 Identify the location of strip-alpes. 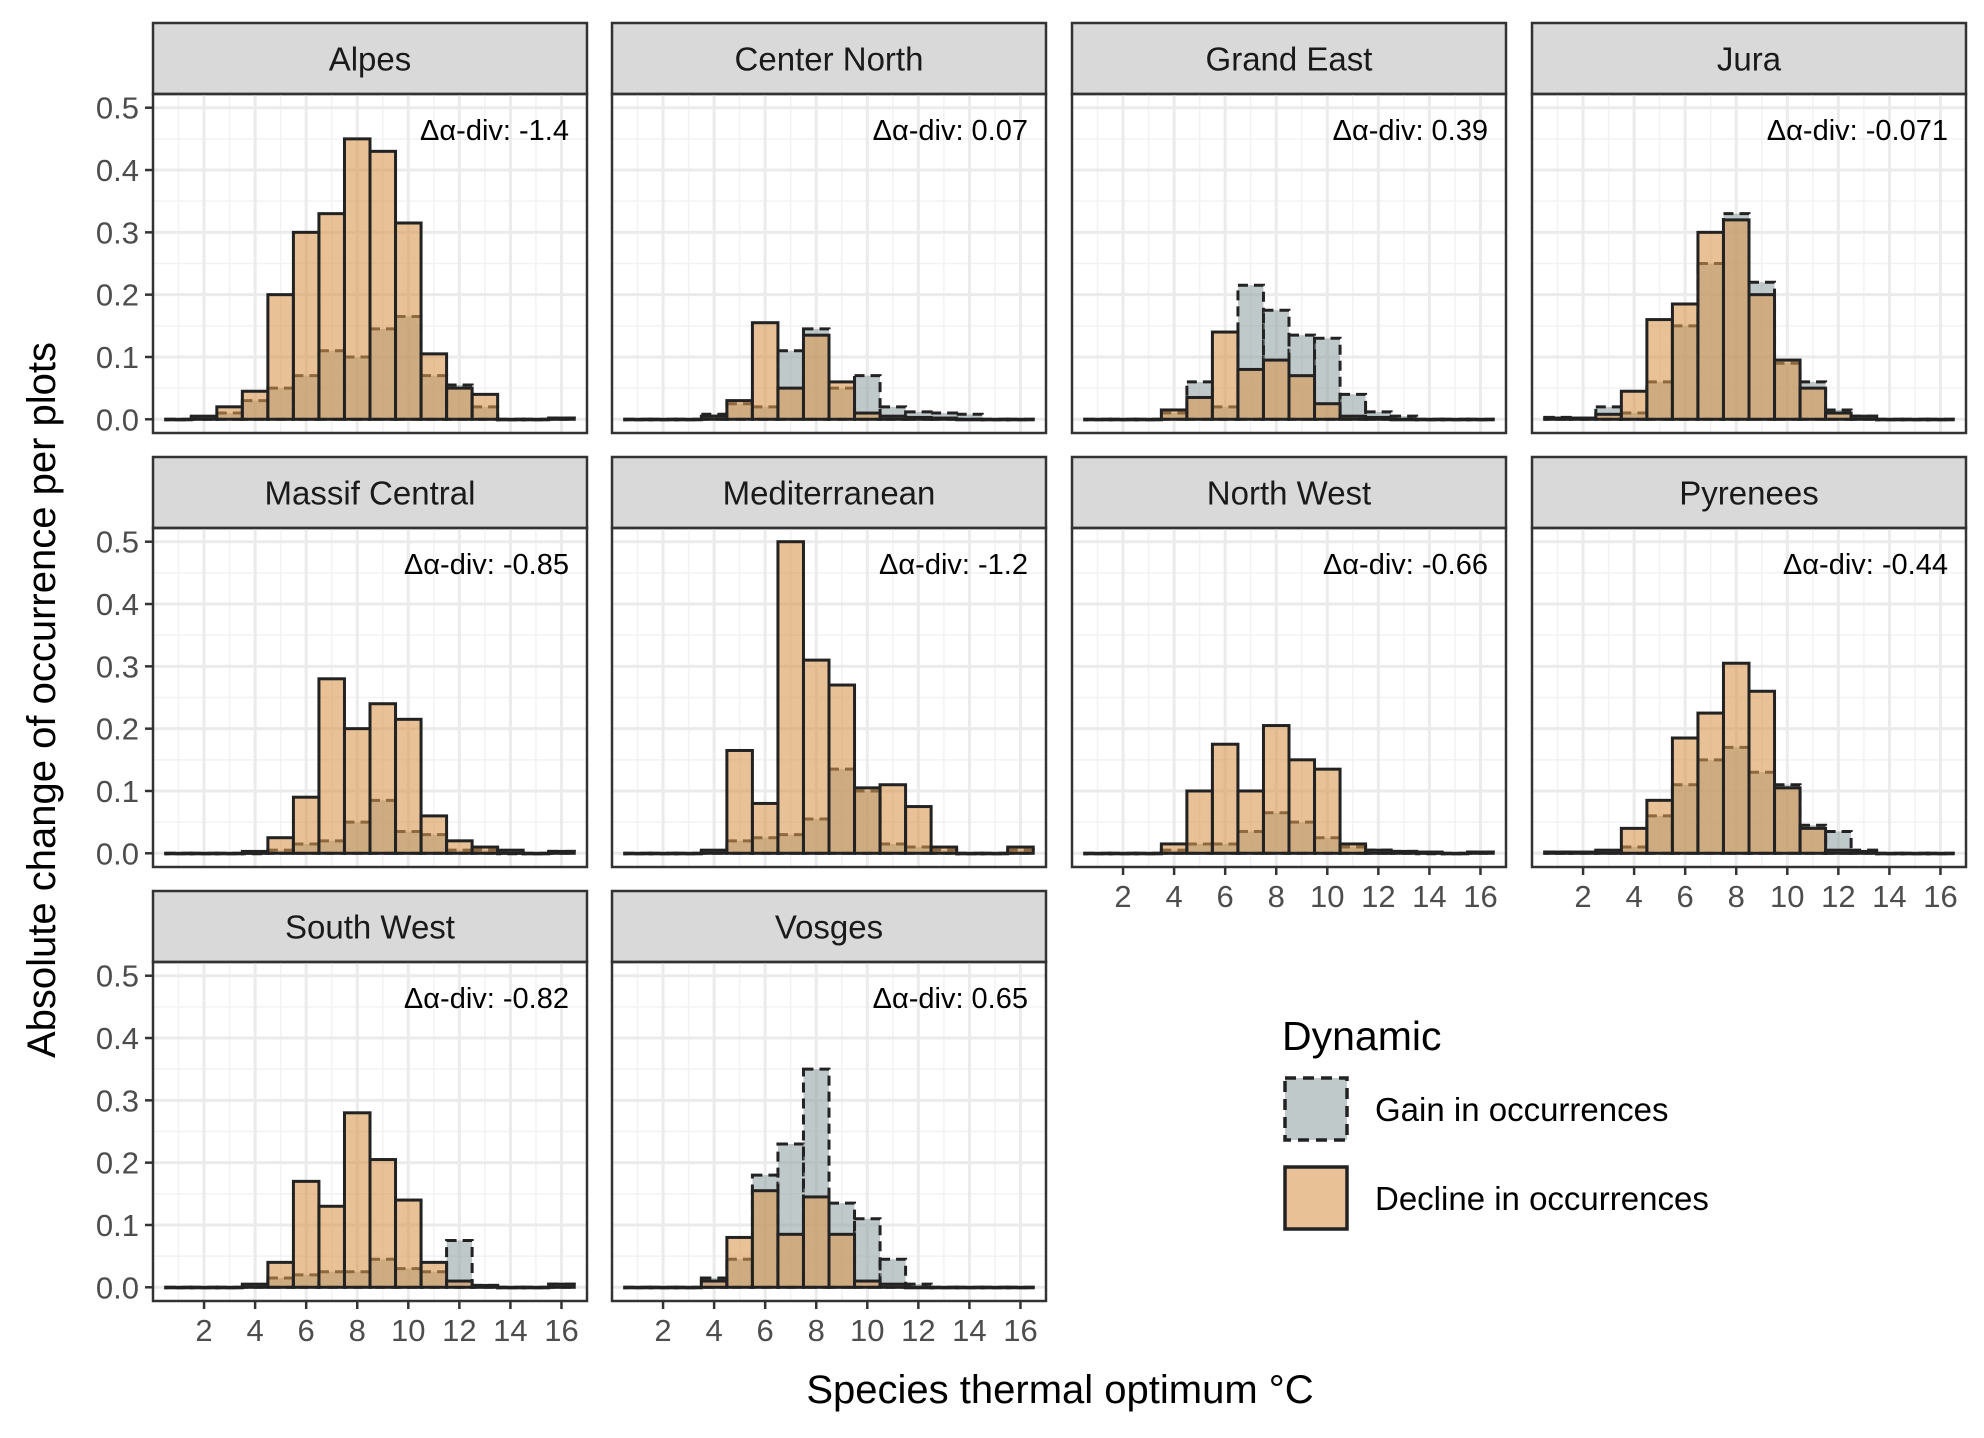
(370, 58).